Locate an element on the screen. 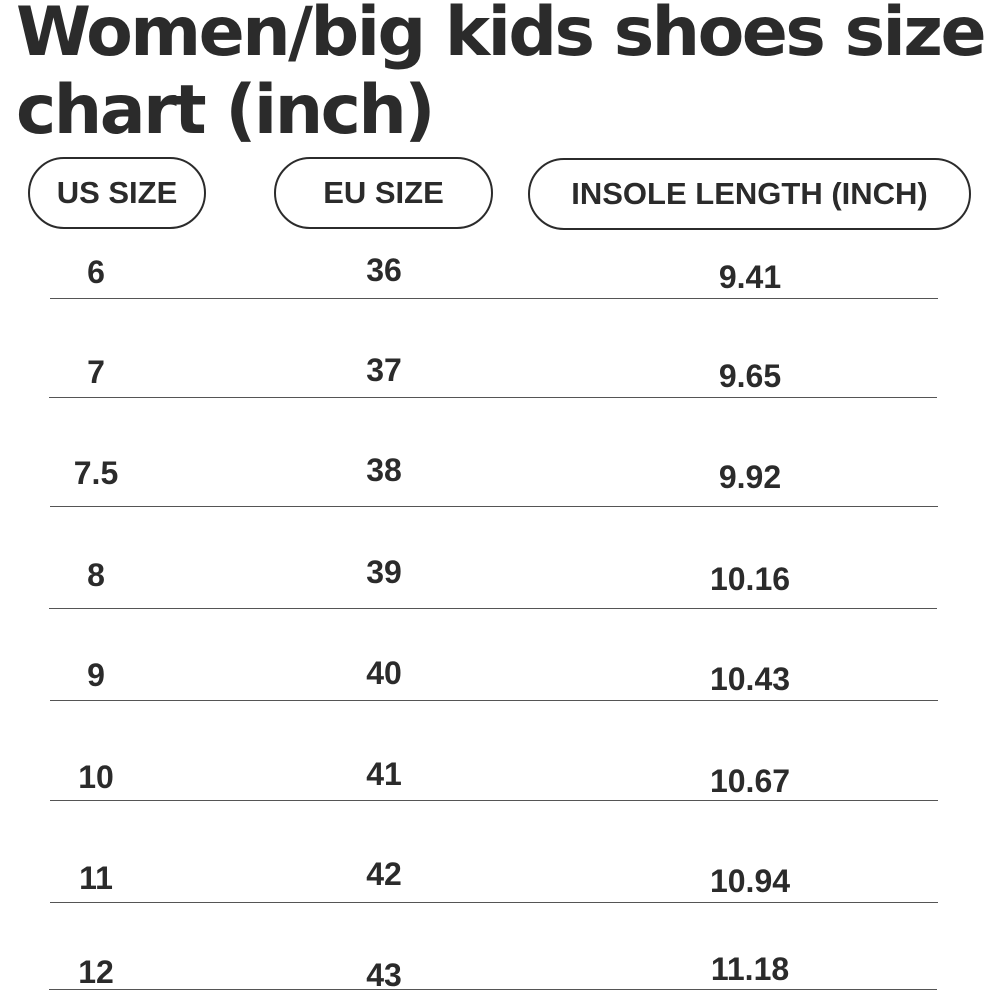 The height and width of the screenshot is (1000, 1000). insole-length-cell: 10.43 is located at coordinates (750, 679).